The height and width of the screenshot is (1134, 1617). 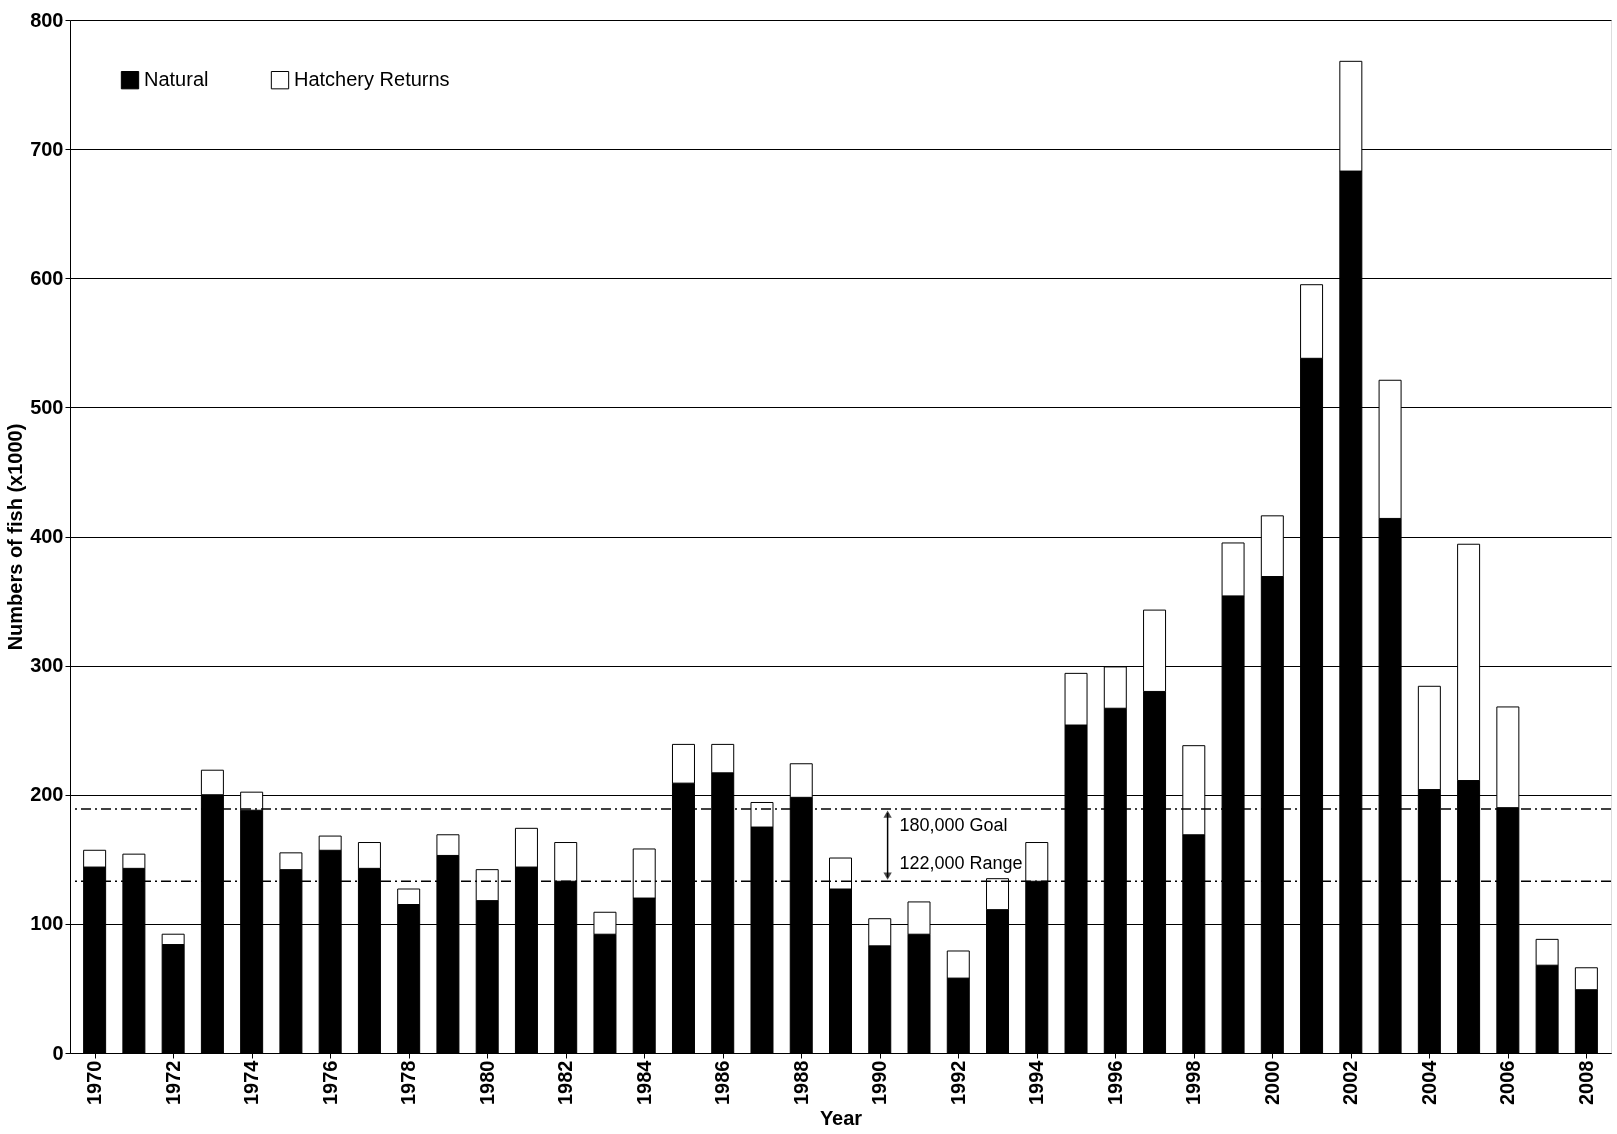 What do you see at coordinates (486, 1082) in the screenshot?
I see `x-tick-label: 1980` at bounding box center [486, 1082].